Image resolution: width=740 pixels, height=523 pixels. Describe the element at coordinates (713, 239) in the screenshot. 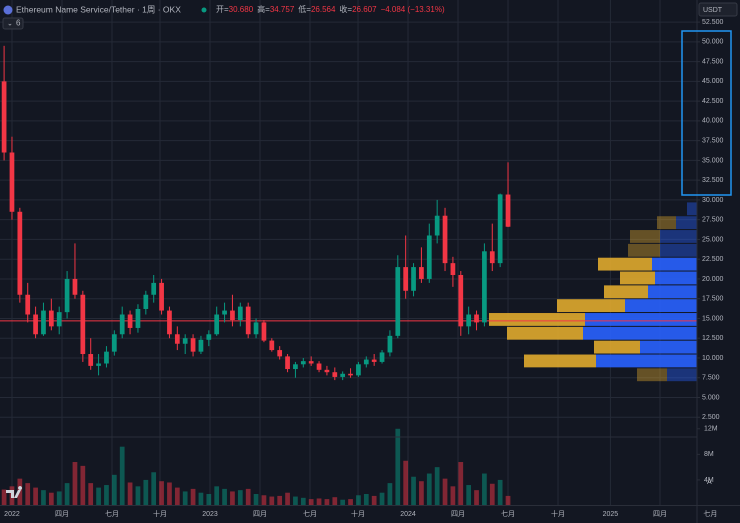

I see `y-tick-label: 25.000` at that location.